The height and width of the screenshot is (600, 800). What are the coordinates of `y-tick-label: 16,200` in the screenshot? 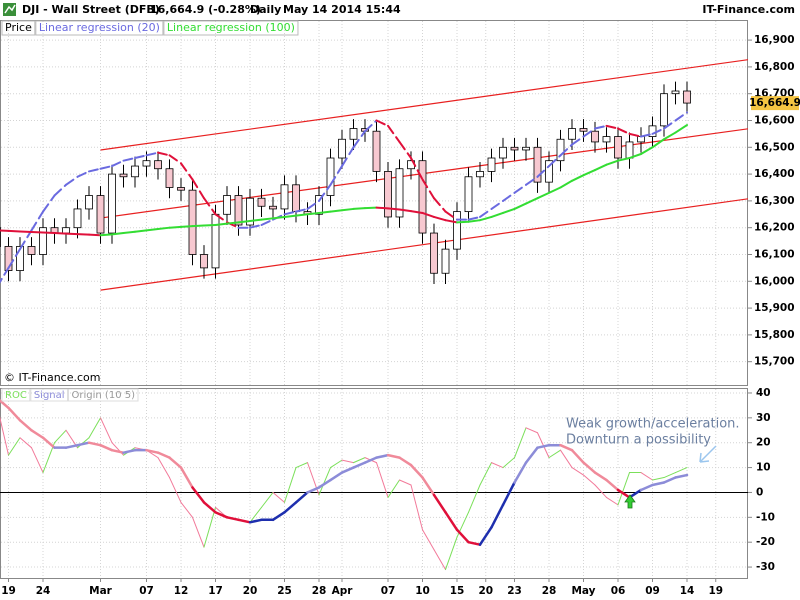 It's located at (774, 228).